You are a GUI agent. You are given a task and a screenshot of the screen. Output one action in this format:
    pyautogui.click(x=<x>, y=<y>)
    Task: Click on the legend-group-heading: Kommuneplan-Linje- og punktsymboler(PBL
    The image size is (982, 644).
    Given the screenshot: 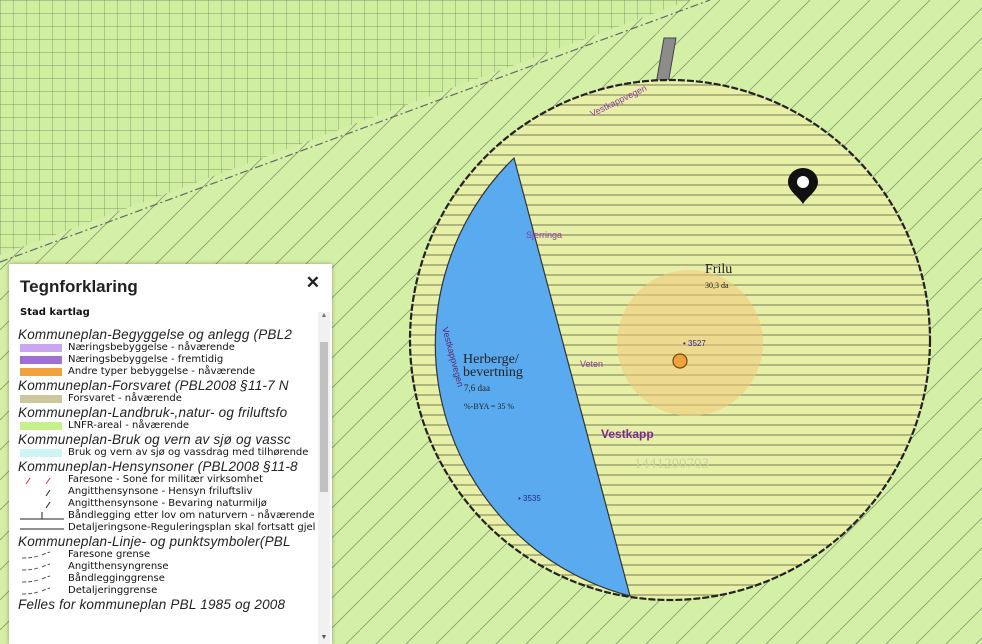 What is the action you would take?
    pyautogui.click(x=154, y=541)
    